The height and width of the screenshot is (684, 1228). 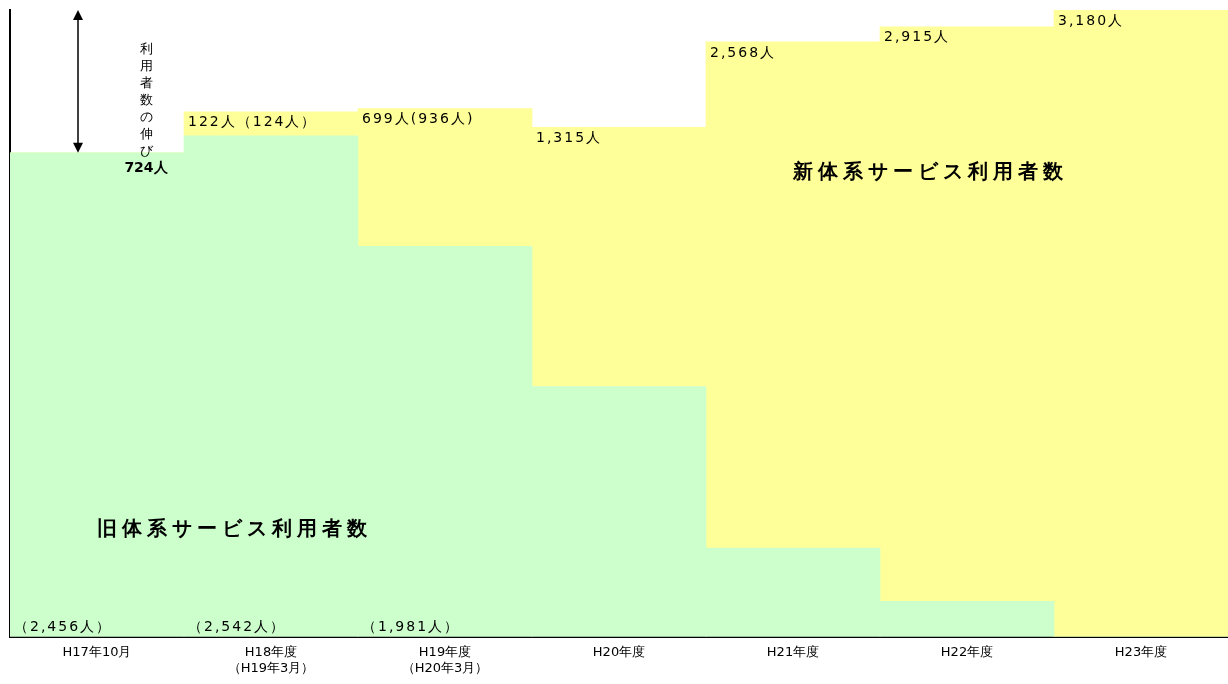 What do you see at coordinates (619, 651) in the screenshot?
I see `x-tick-label: H20年度` at bounding box center [619, 651].